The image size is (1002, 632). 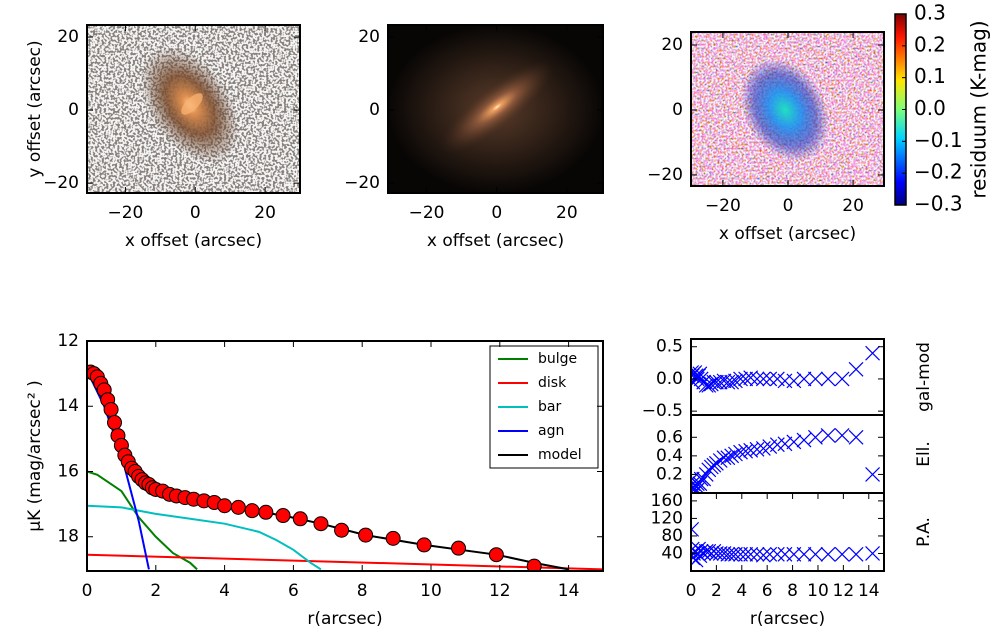 I want to click on legend-label: agn, so click(x=551, y=431).